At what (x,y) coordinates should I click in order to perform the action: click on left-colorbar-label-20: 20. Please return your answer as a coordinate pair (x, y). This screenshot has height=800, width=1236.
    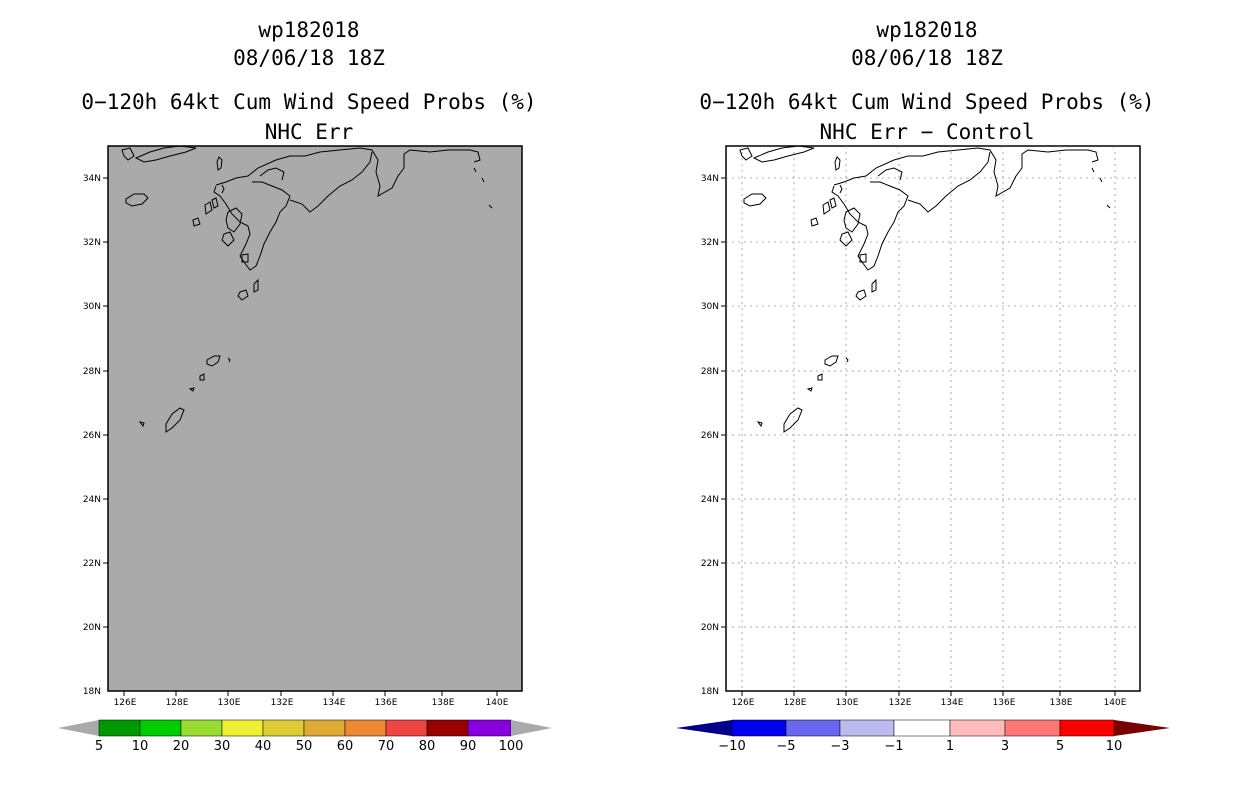
    Looking at the image, I should click on (181, 746).